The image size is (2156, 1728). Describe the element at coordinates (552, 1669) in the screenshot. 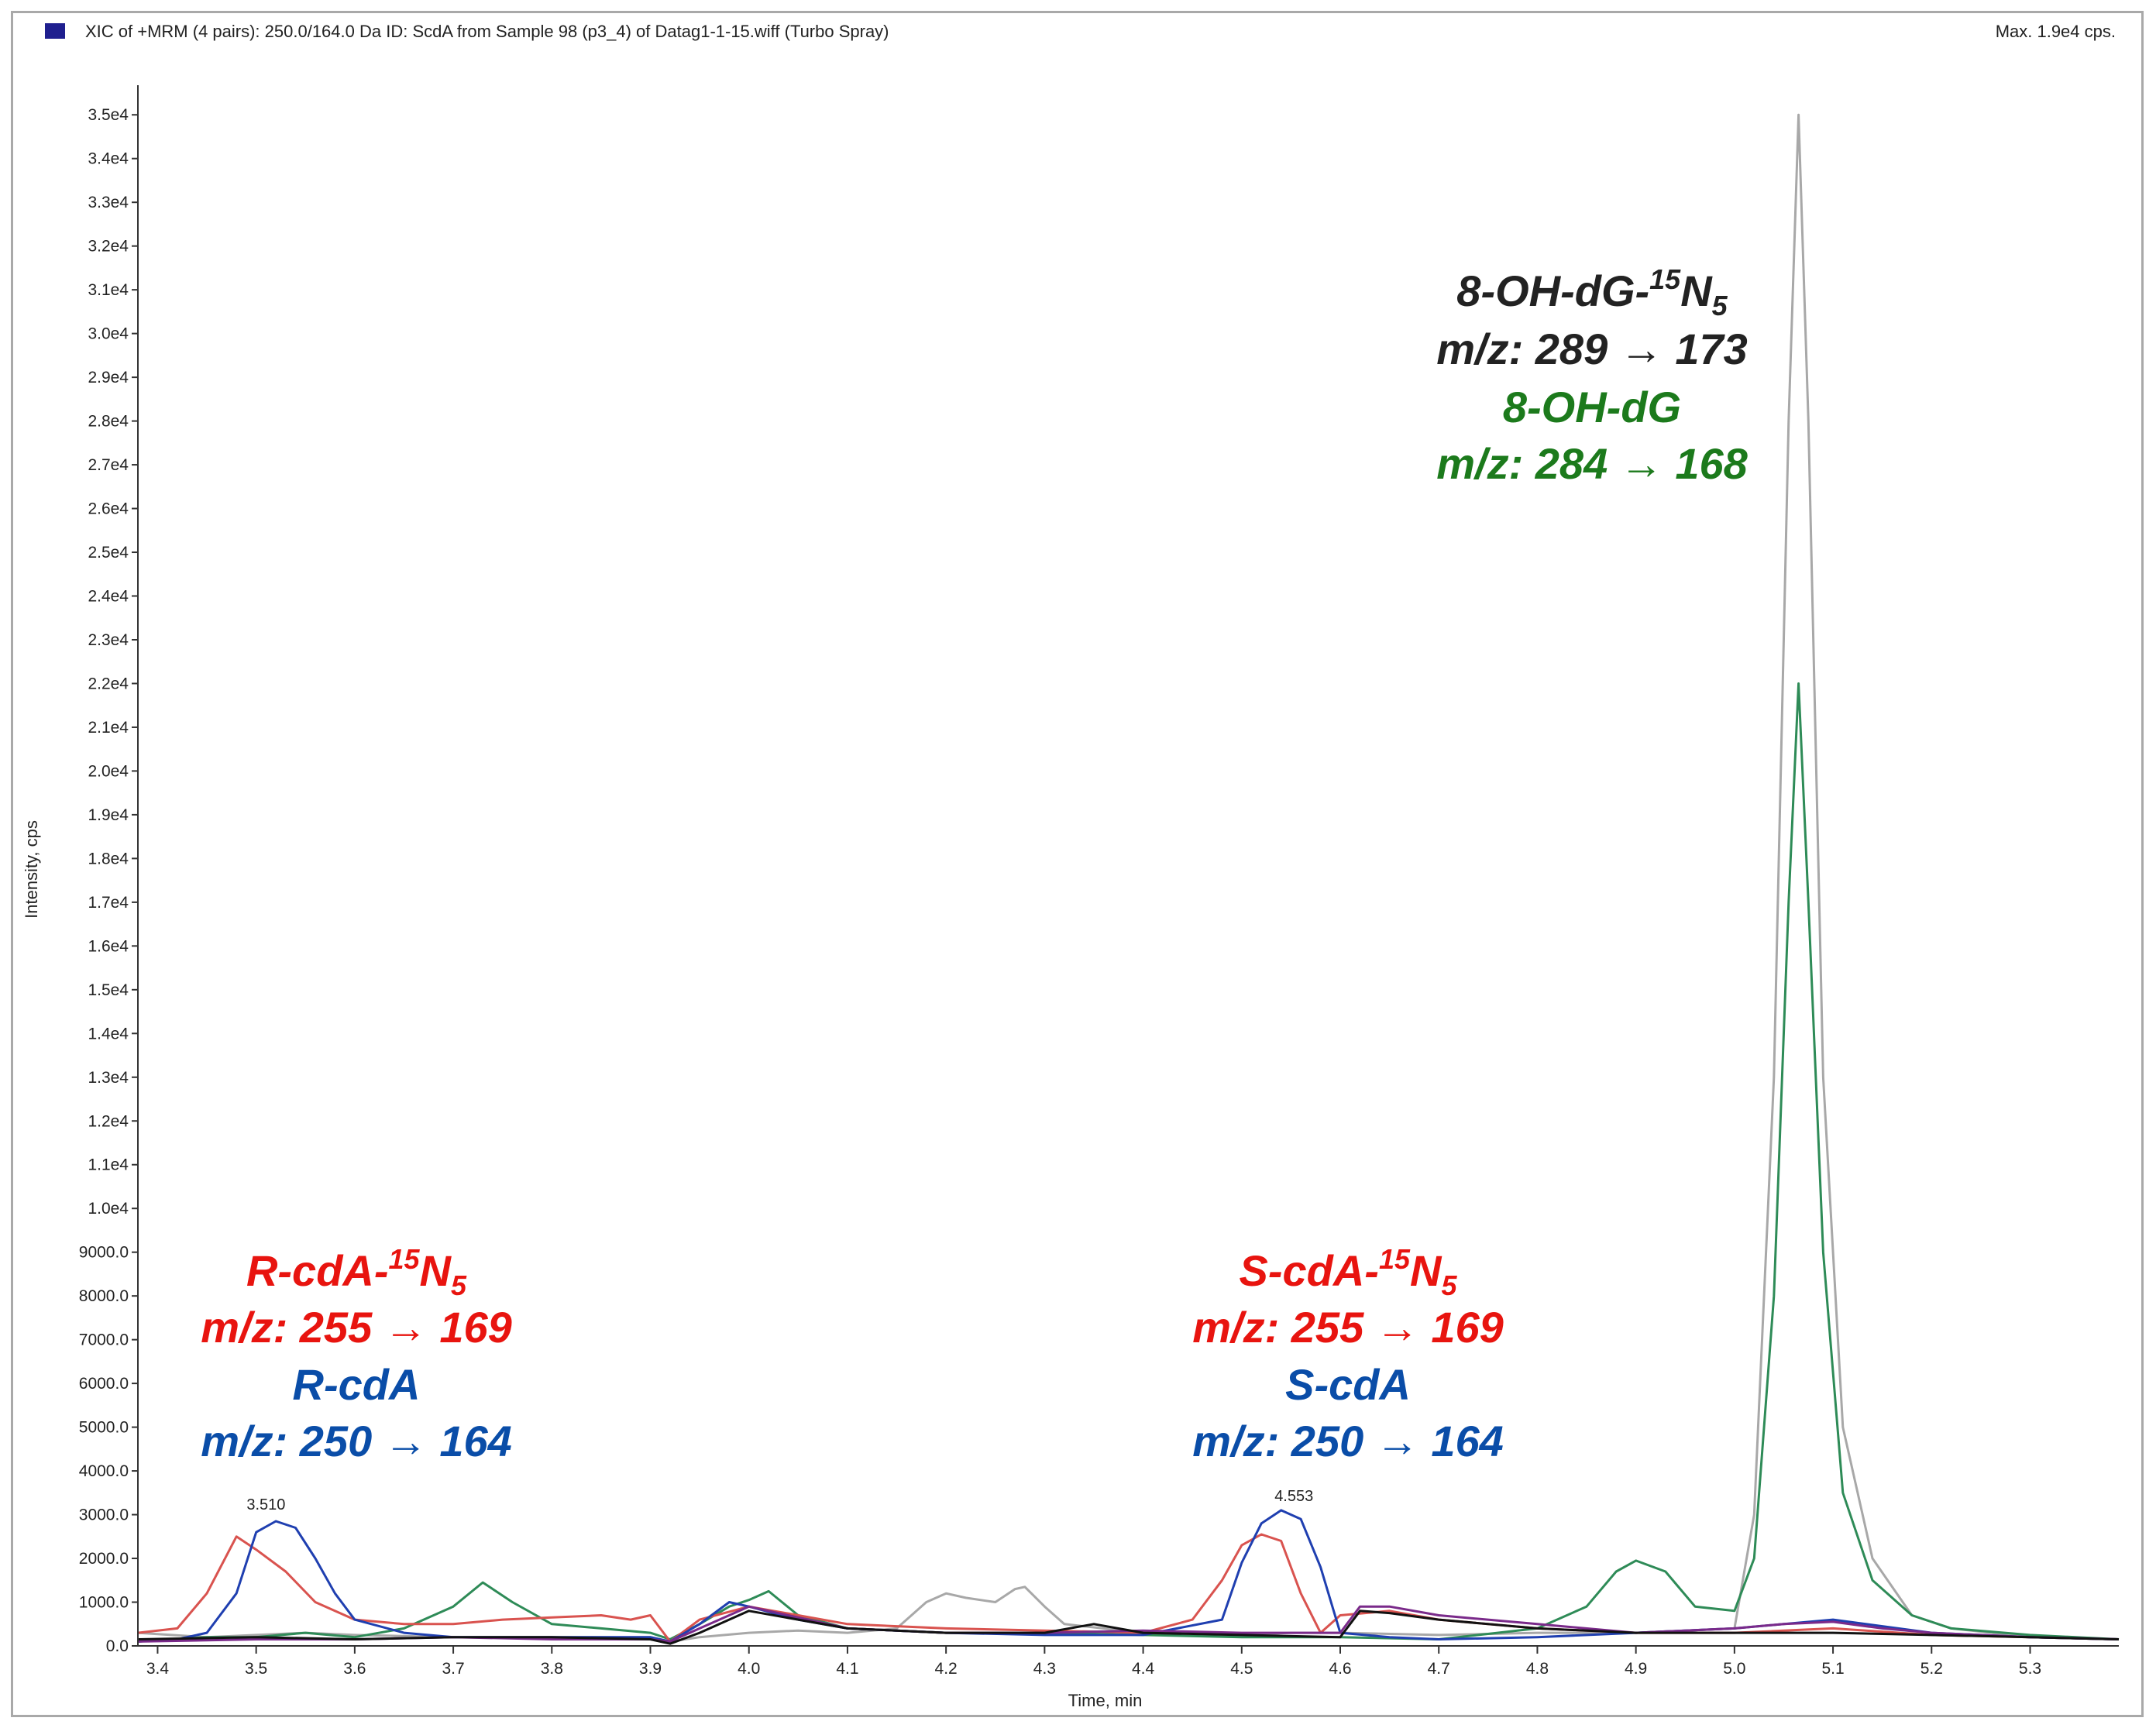

I see `x-tick-label: 3.8` at that location.